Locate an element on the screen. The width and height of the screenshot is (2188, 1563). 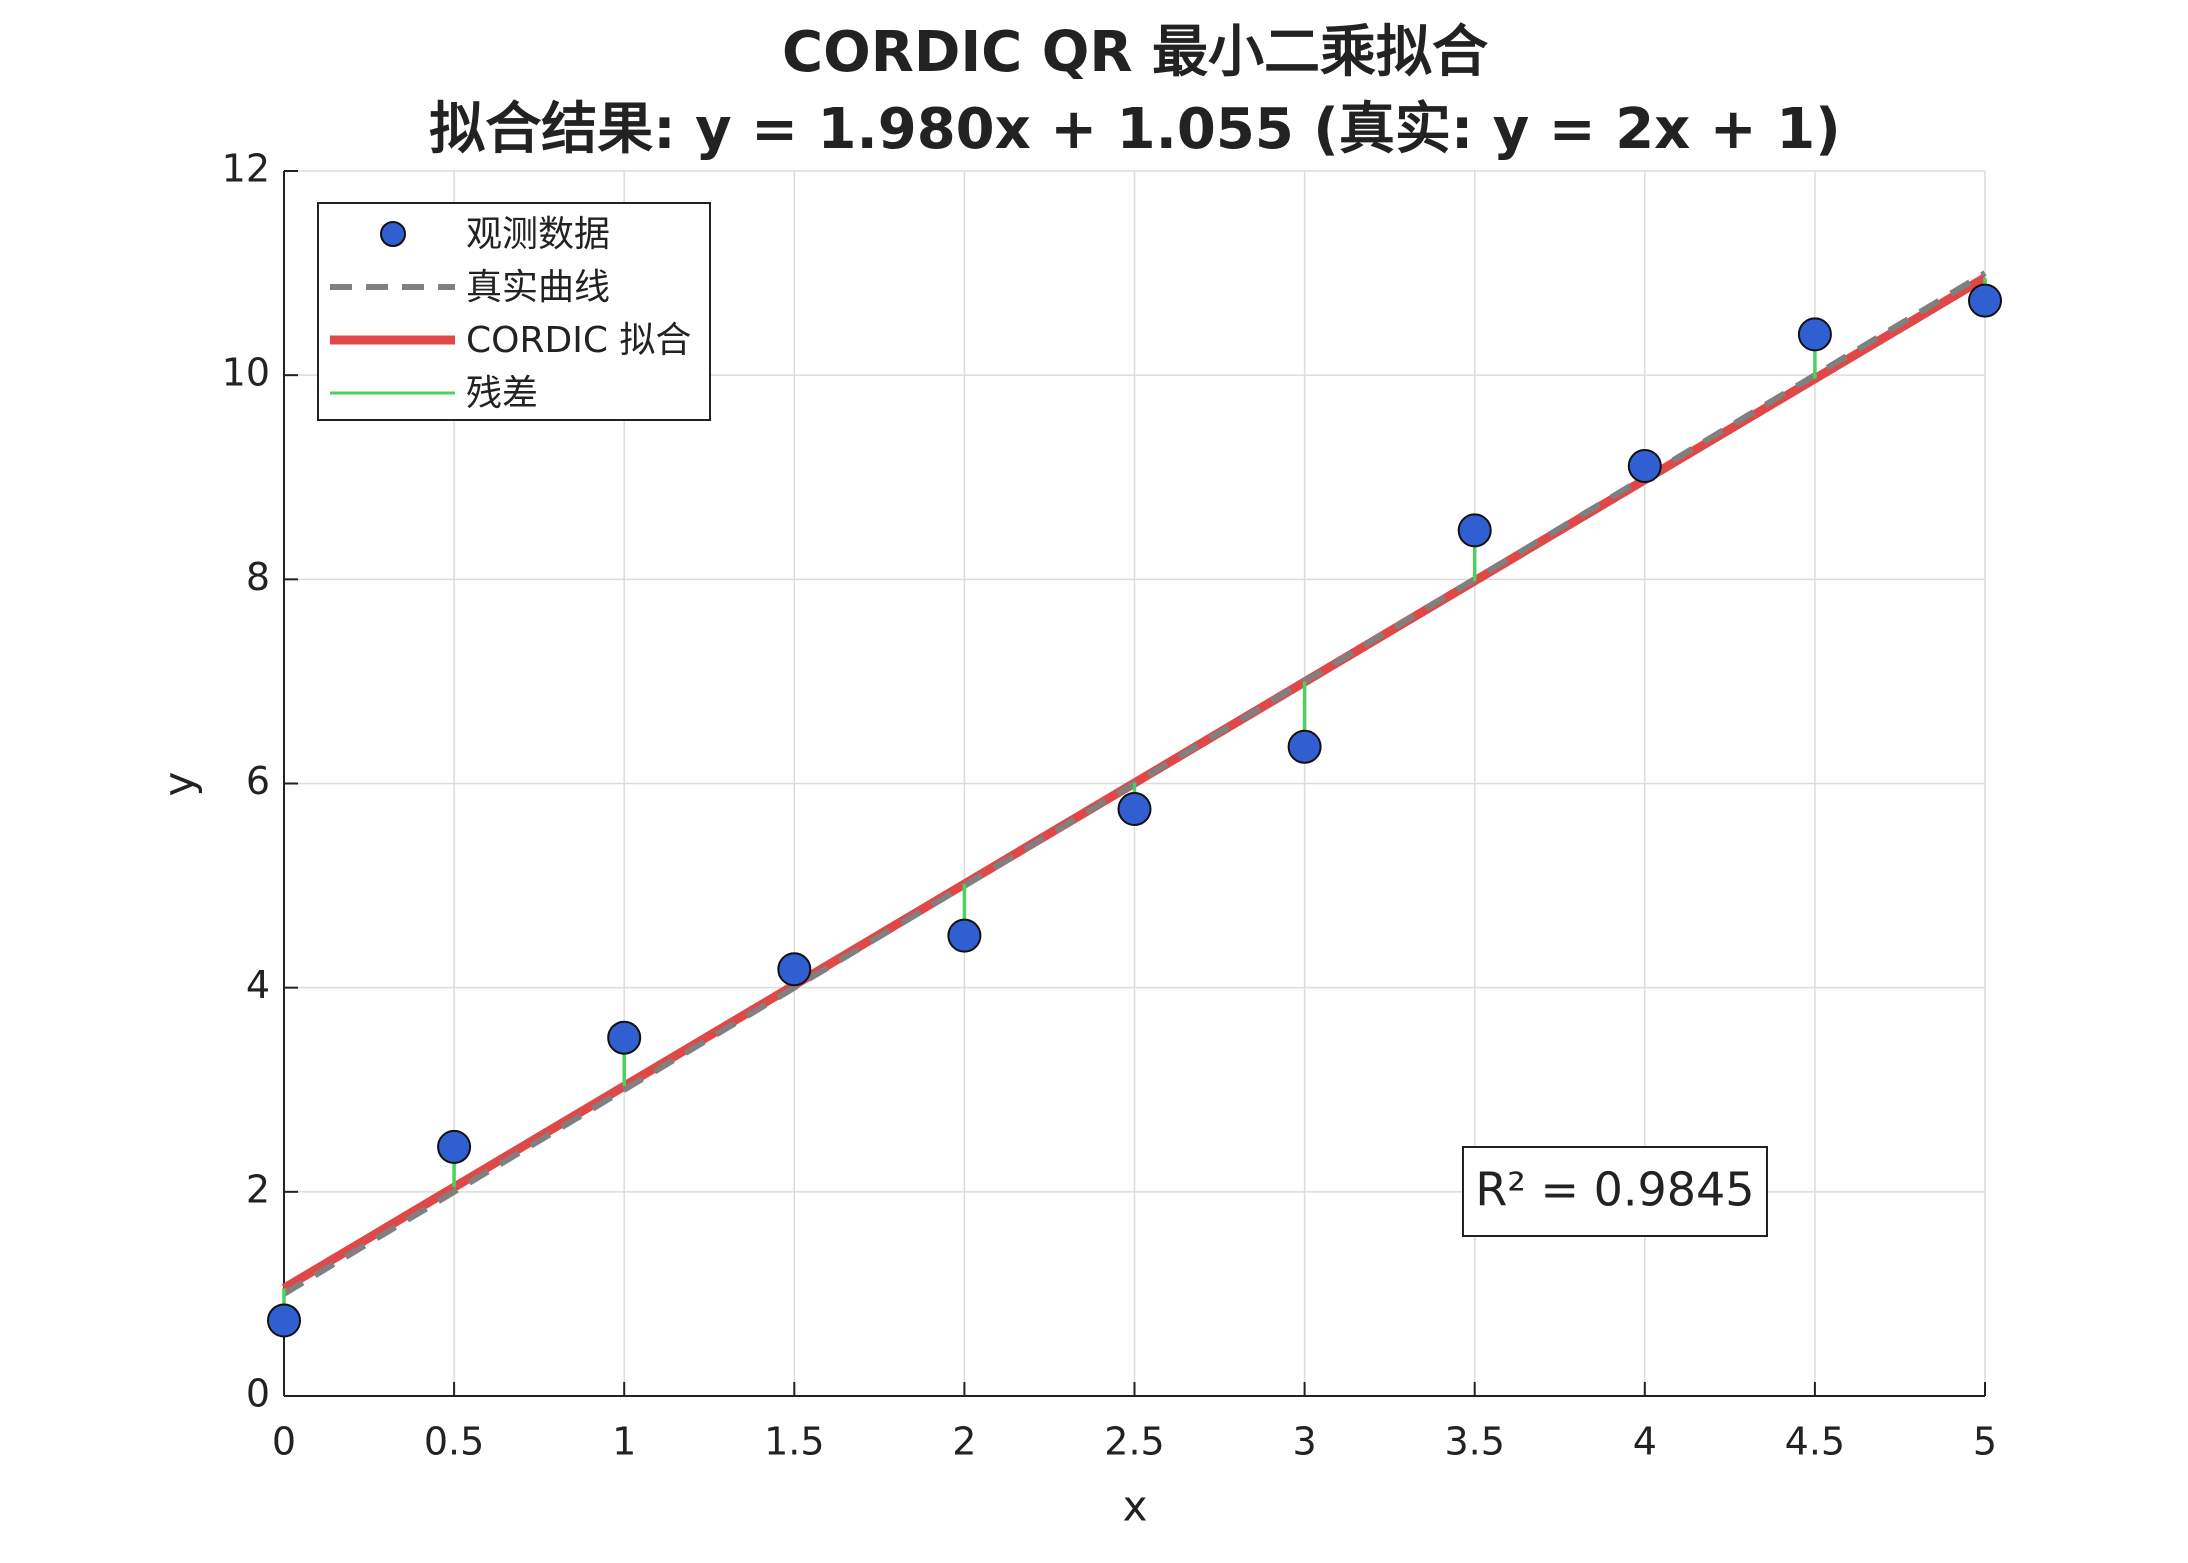
y-tick-label: 12 is located at coordinates (246, 169).